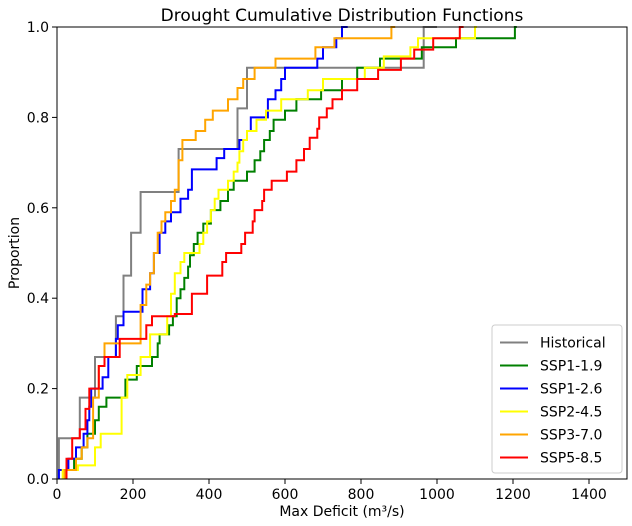 The image size is (632, 526). I want to click on x-tick-label: 200, so click(133, 495).